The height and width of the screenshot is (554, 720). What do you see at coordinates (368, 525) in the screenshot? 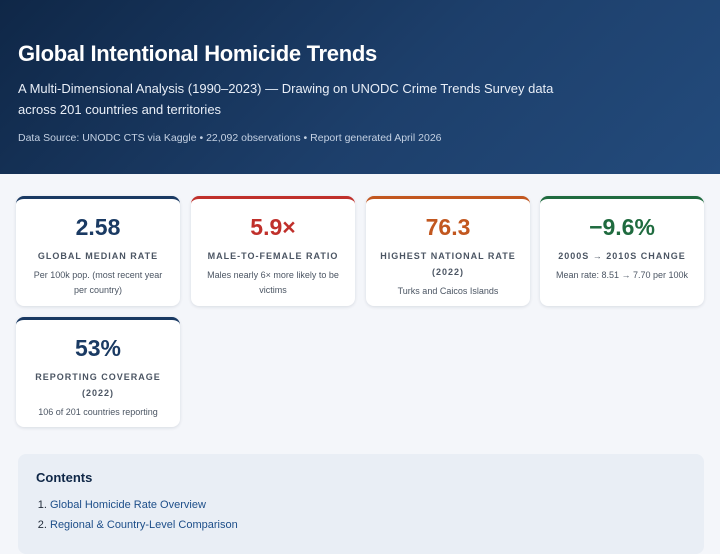
I see `contents-item: Regional & Country-Level Comparison` at bounding box center [368, 525].